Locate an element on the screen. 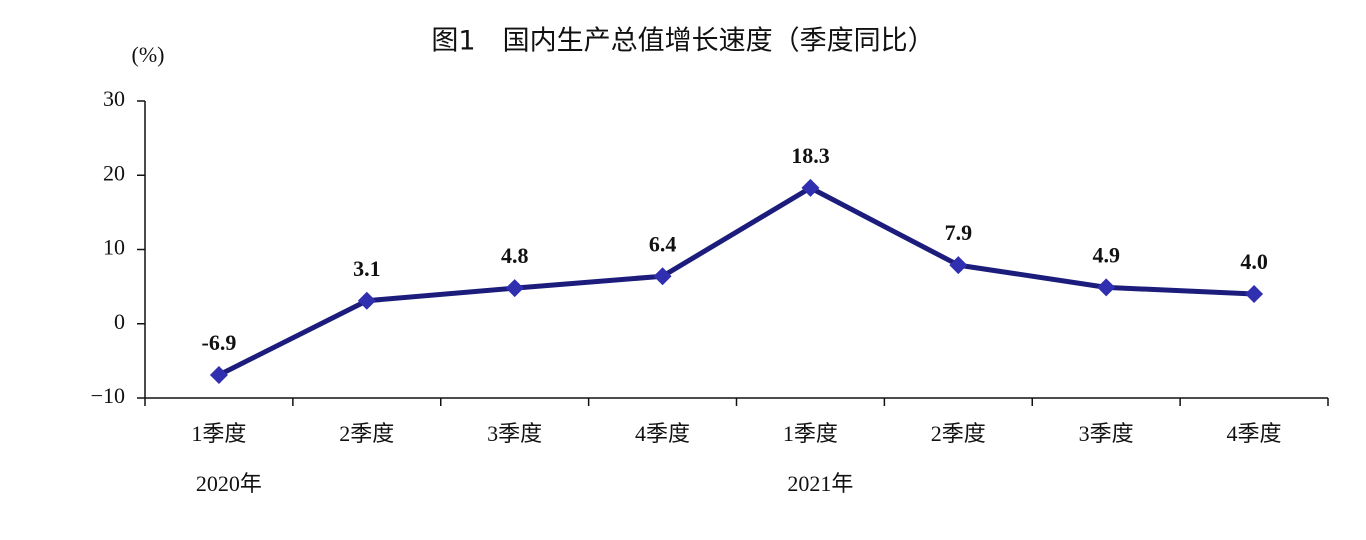 This screenshot has height=540, width=1366. chart-title: 图1 国内生产总值增长速度（季度同比） is located at coordinates (682, 41).